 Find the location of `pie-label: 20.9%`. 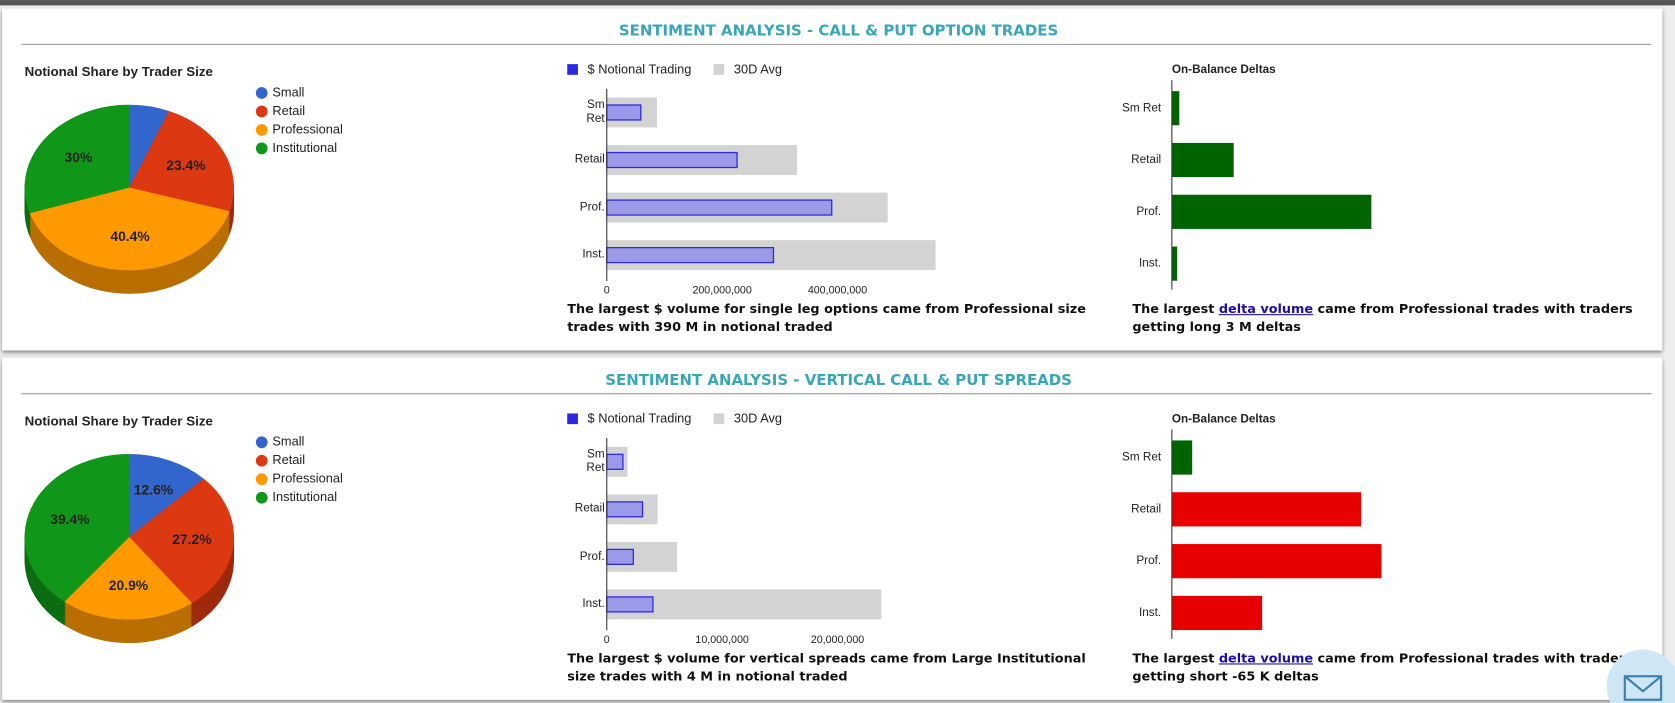

pie-label: 20.9% is located at coordinates (128, 585).